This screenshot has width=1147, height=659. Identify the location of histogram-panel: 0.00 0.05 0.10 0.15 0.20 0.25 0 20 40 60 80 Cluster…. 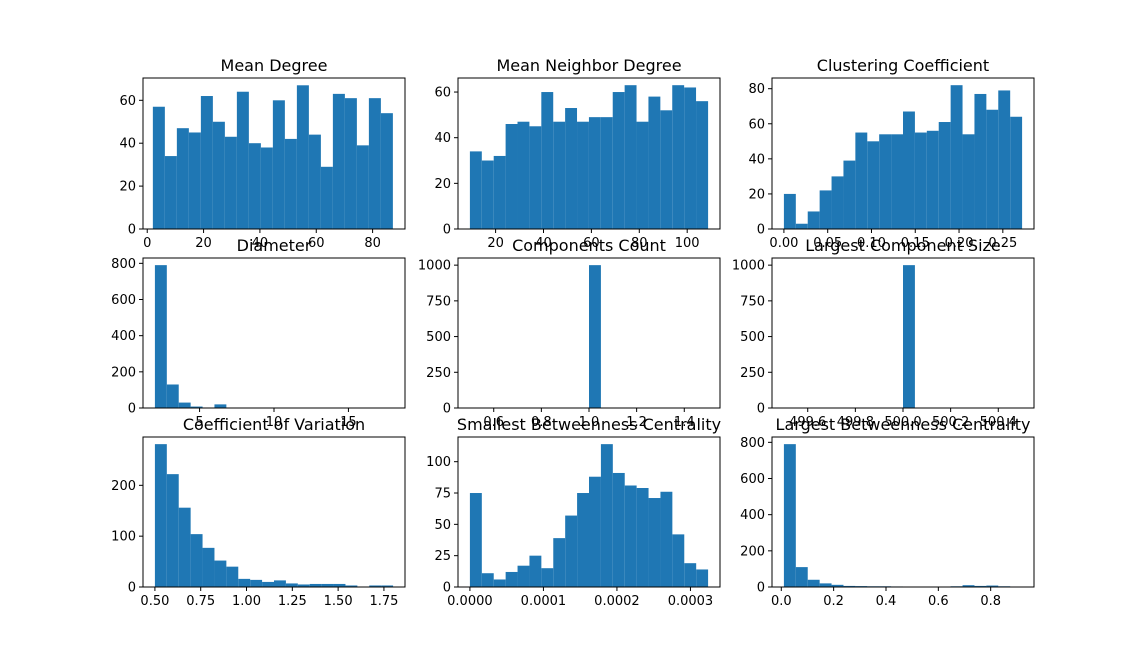
(891, 153).